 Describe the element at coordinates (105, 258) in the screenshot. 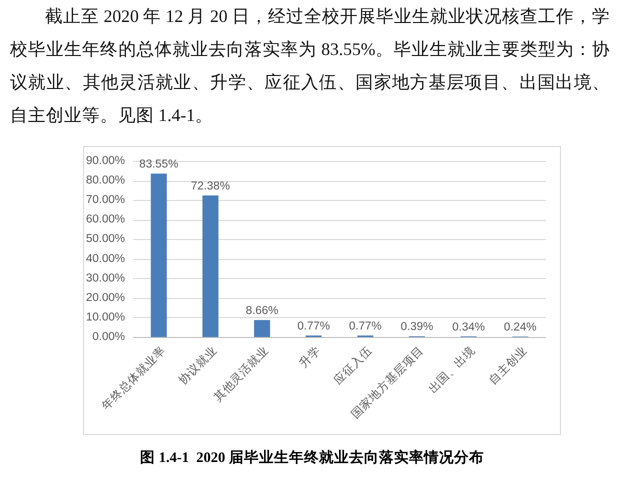

I see `y-tick-label: 40.00%` at that location.